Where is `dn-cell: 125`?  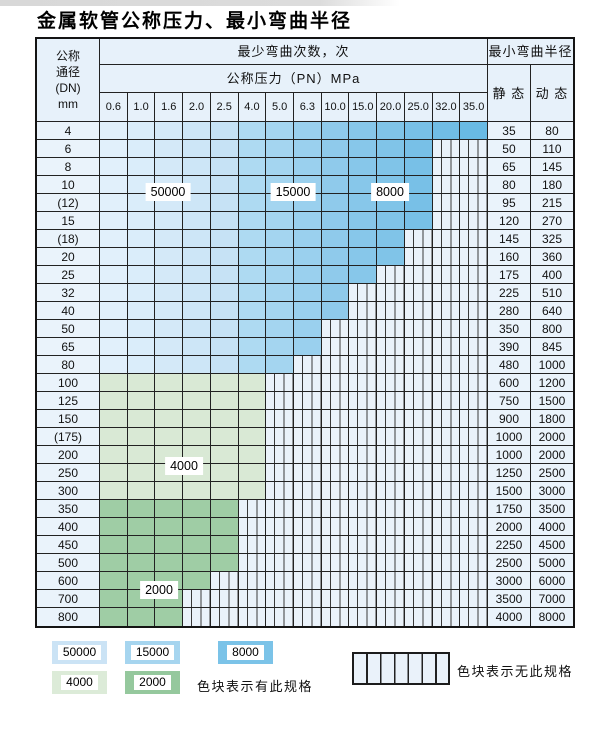
dn-cell: 125 is located at coordinates (68, 401).